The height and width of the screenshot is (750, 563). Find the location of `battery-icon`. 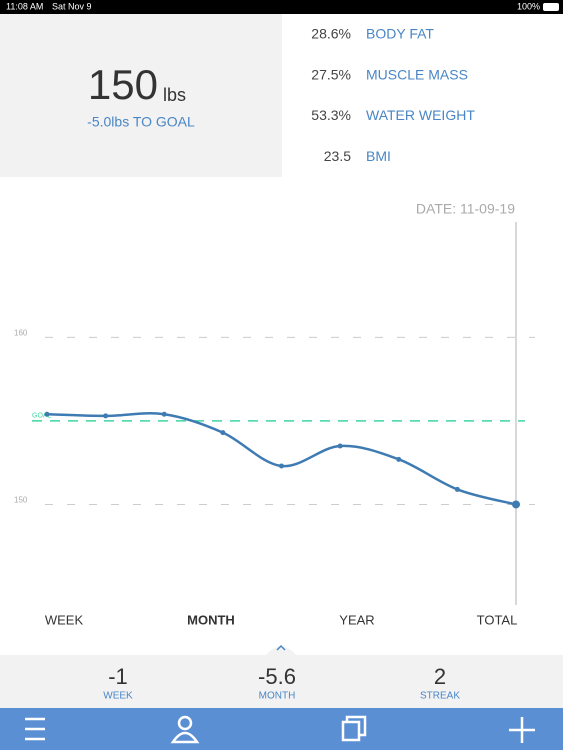

battery-icon is located at coordinates (551, 7).